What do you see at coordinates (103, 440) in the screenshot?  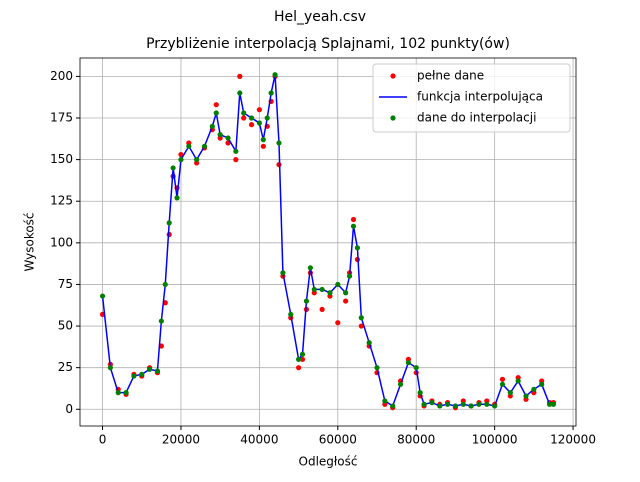 I see `x-tick-label: 0` at bounding box center [103, 440].